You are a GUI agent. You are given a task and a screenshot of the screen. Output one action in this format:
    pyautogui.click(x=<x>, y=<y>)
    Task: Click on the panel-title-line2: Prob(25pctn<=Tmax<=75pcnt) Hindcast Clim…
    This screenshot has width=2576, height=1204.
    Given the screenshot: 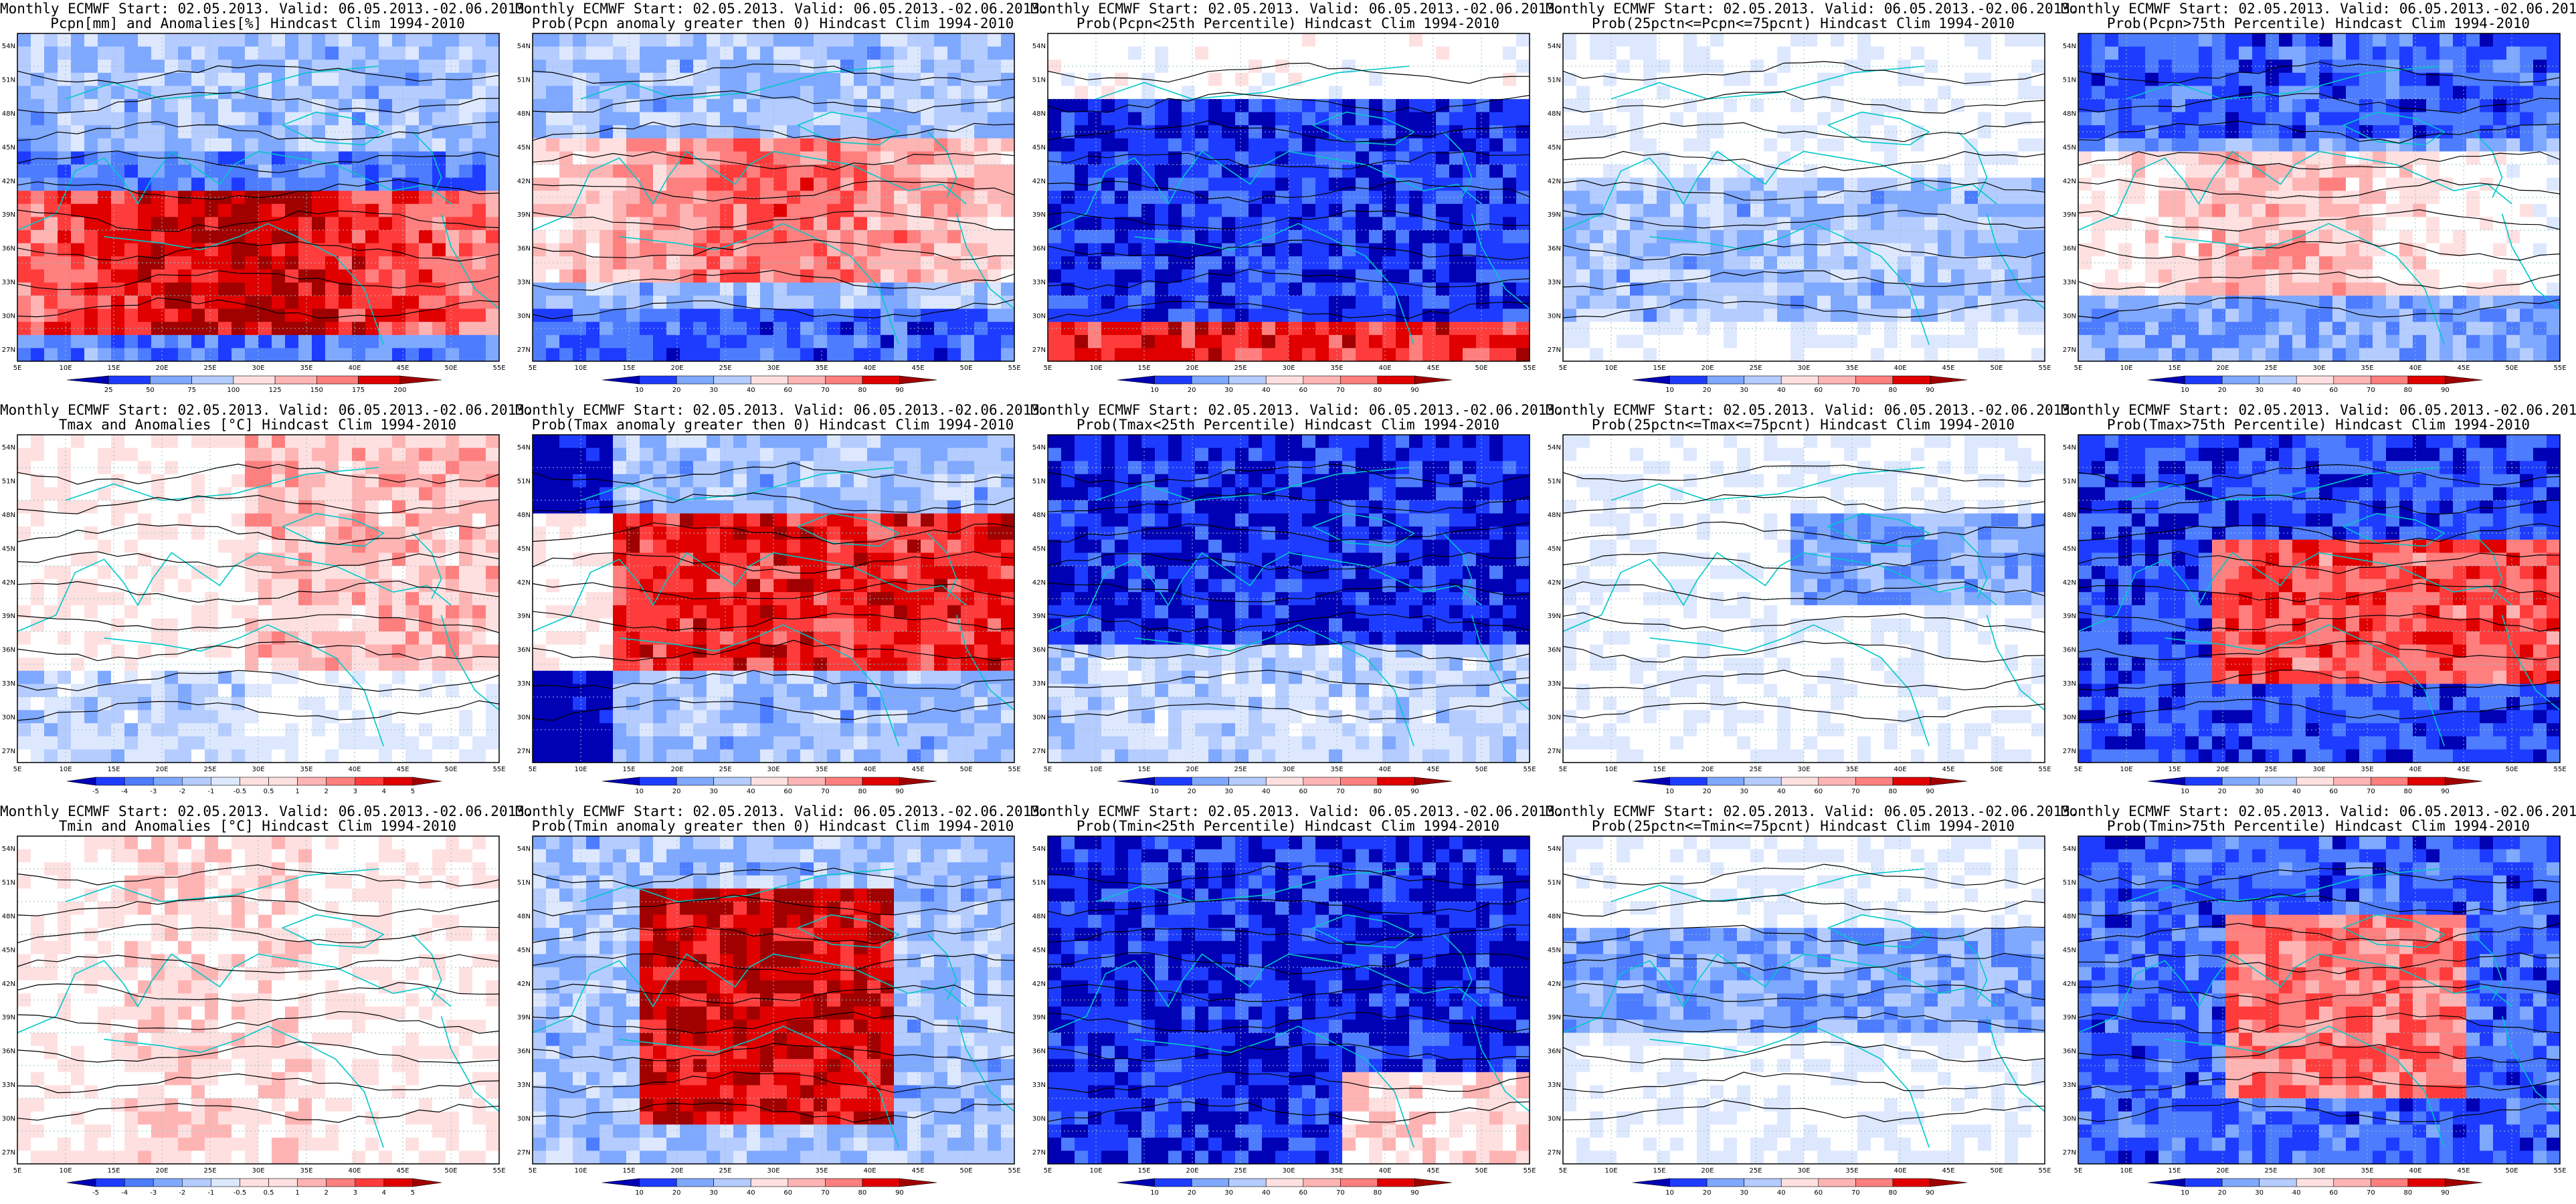 What is the action you would take?
    pyautogui.click(x=1803, y=425)
    